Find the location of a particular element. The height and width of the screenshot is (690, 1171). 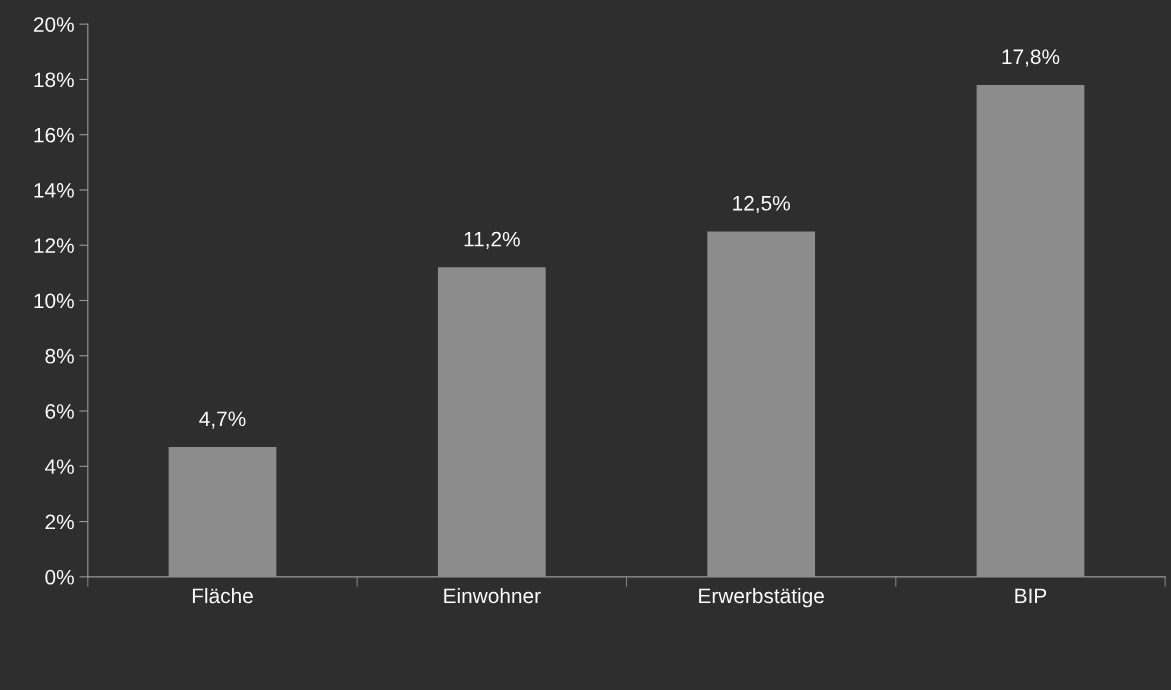

y-tick-label: 0% is located at coordinates (59, 577).